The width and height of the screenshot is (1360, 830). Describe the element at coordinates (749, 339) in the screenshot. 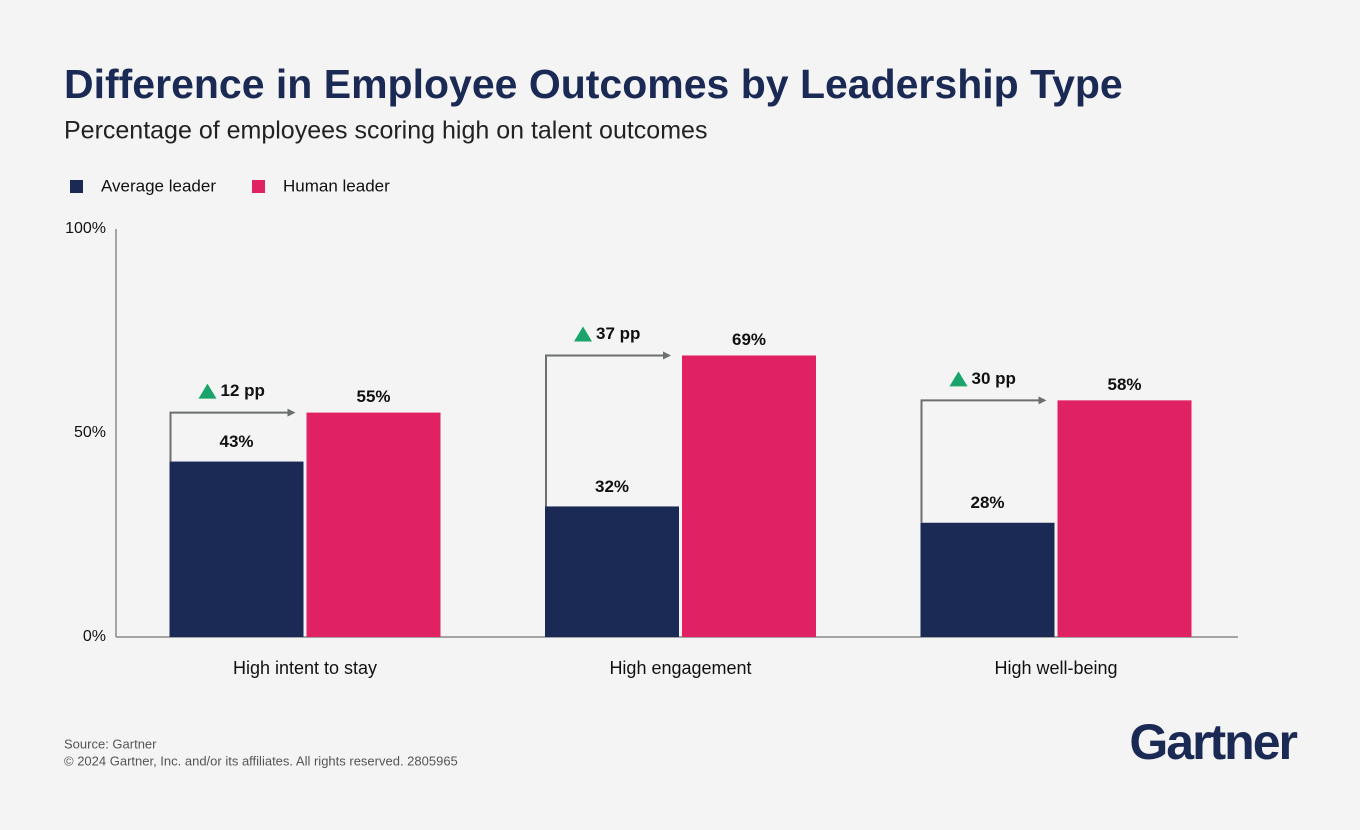

I see `value-label: 69%` at that location.